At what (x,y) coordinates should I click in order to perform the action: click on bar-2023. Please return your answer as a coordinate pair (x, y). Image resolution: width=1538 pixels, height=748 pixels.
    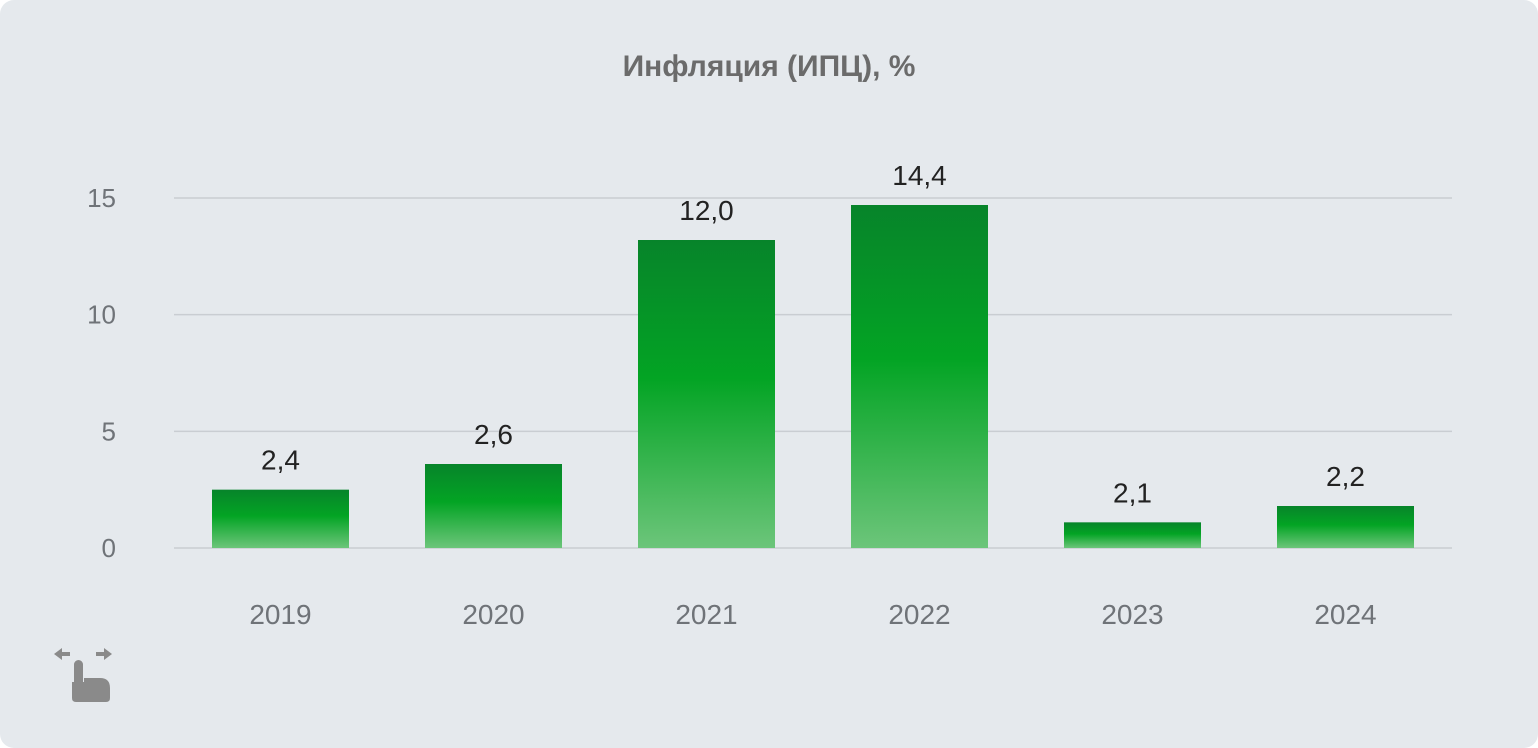
    Looking at the image, I should click on (1132, 535).